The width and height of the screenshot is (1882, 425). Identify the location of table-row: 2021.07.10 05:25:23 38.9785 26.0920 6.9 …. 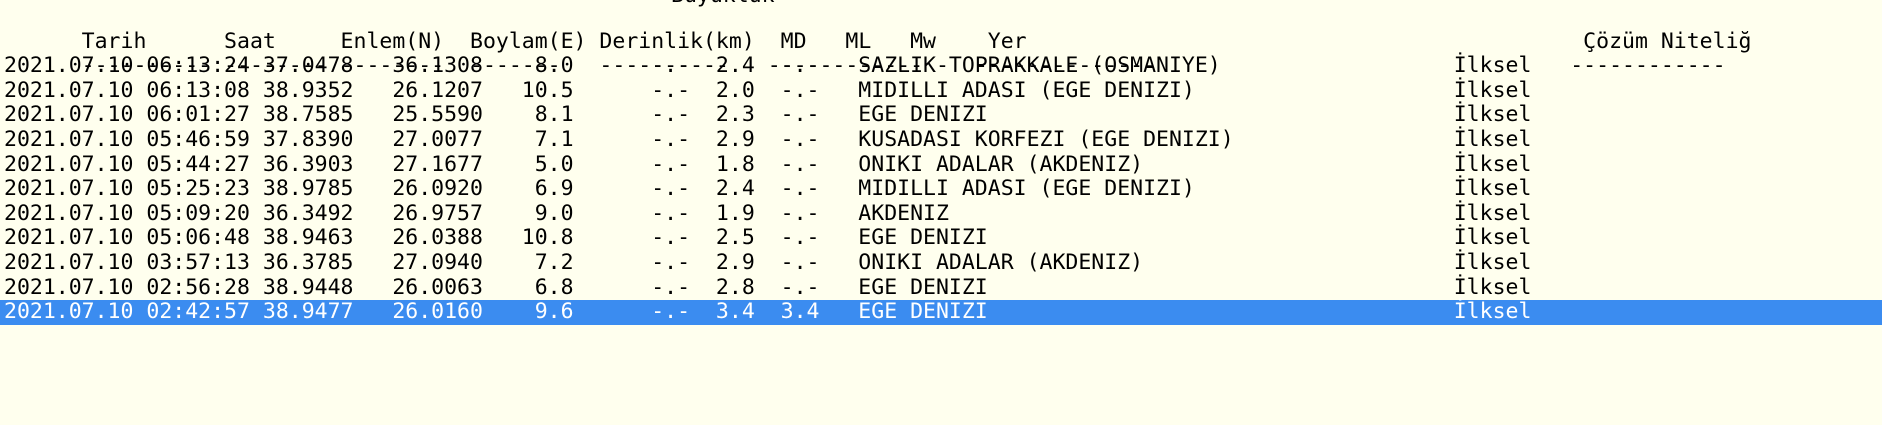
(941, 189).